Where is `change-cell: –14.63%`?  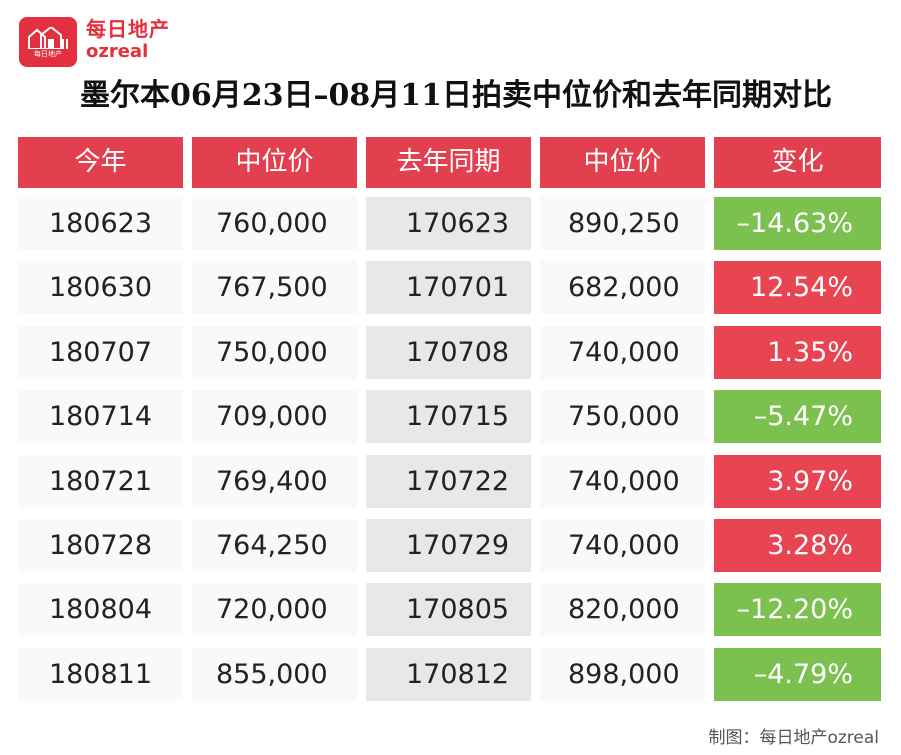
change-cell: –14.63% is located at coordinates (797, 223).